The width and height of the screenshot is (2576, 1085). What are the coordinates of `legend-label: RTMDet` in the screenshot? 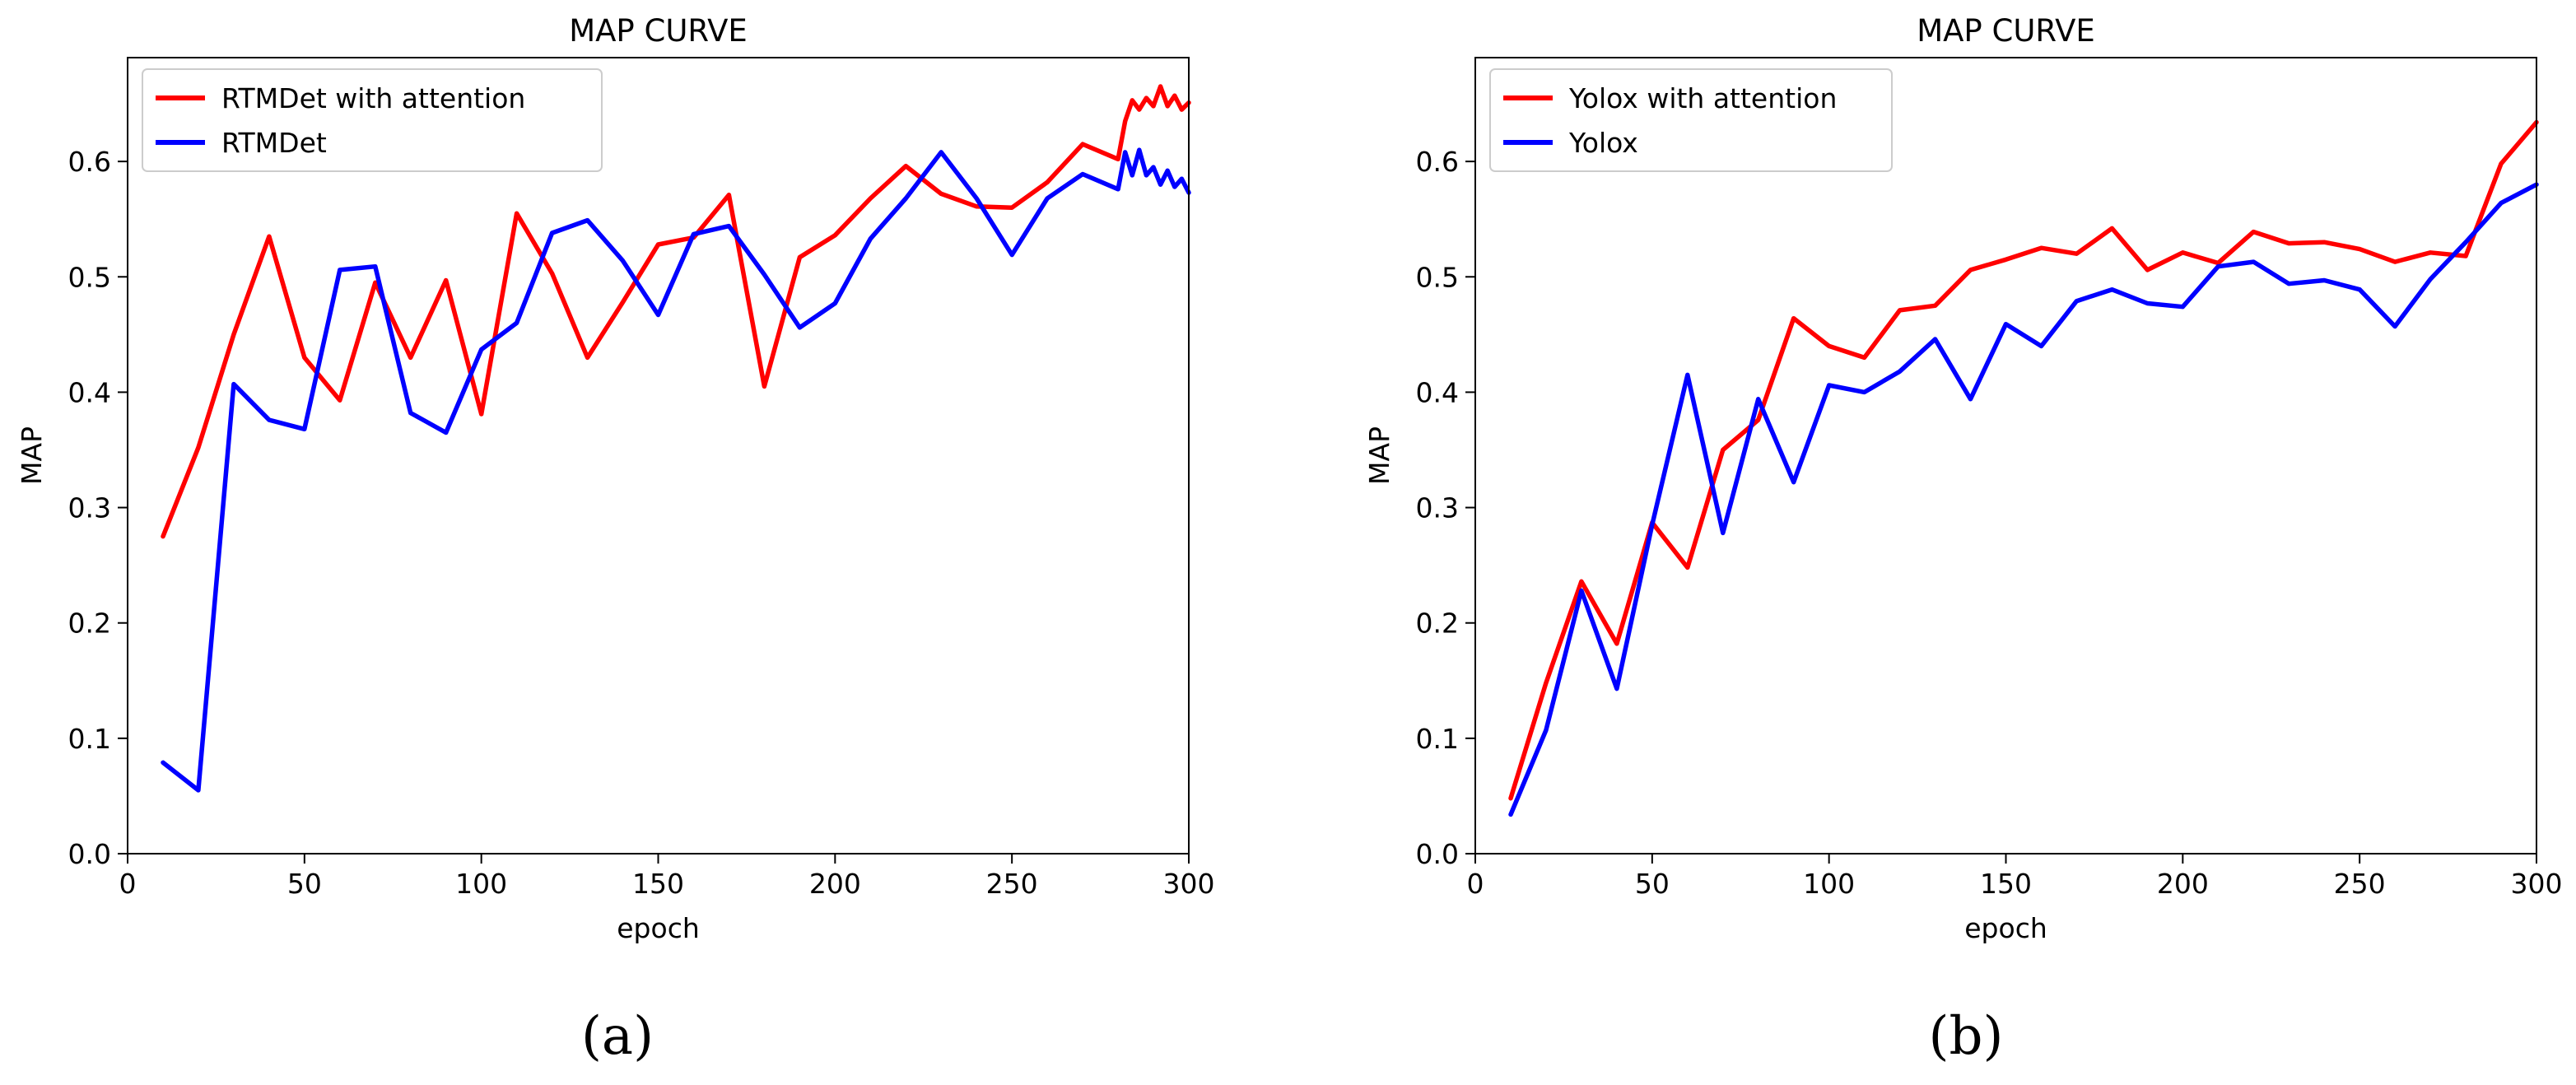 It's located at (274, 143).